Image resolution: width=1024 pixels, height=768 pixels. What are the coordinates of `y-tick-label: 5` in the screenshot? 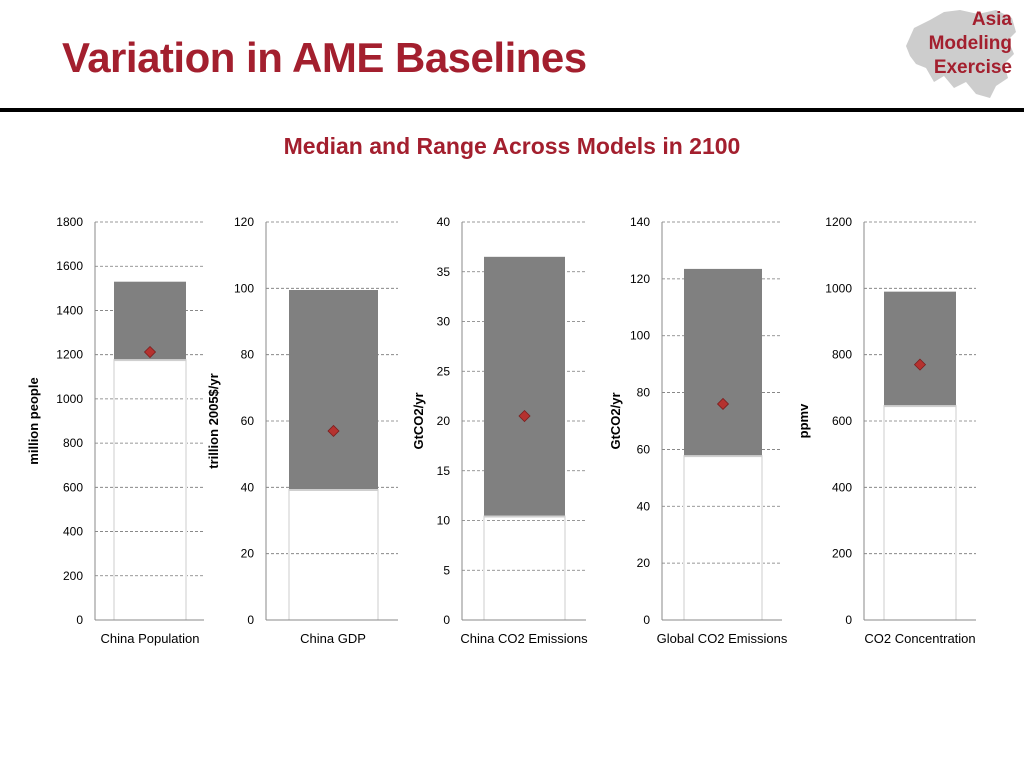 It's located at (446, 570).